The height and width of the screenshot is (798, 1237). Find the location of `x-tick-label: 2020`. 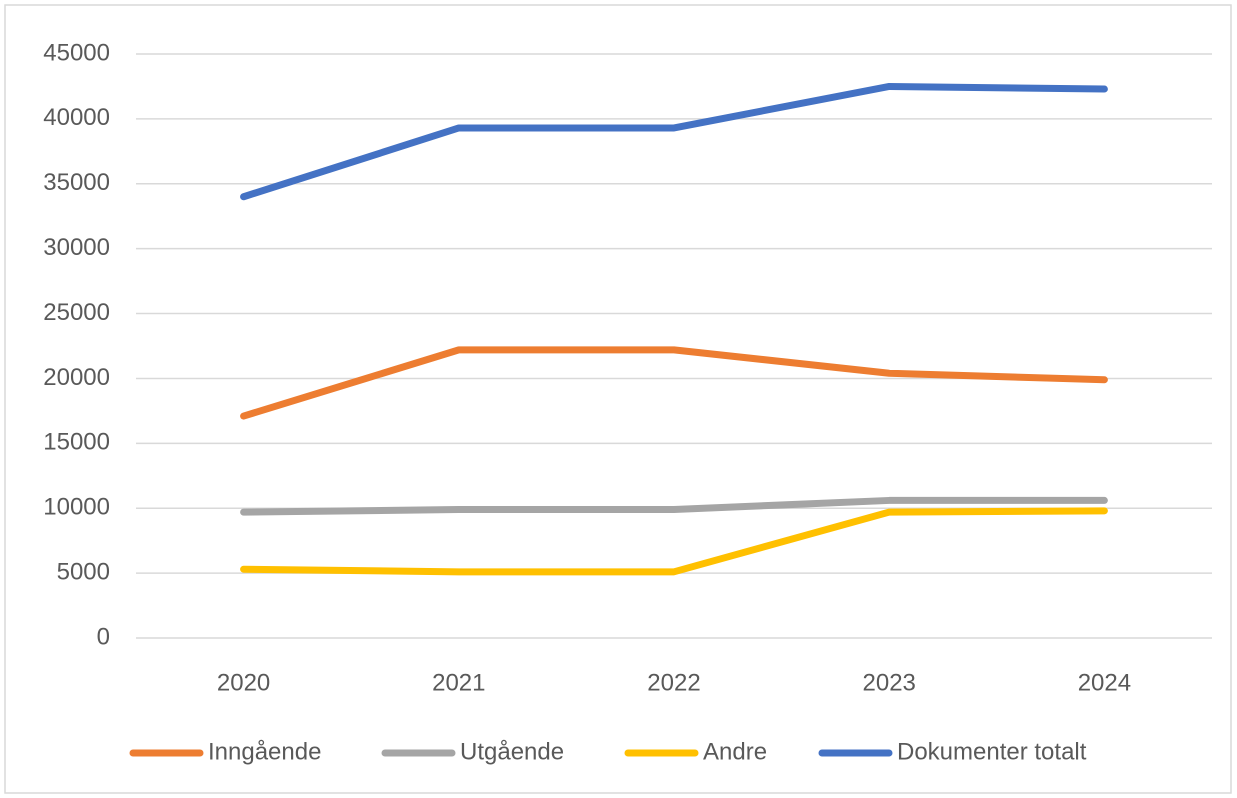

x-tick-label: 2020 is located at coordinates (243, 682).